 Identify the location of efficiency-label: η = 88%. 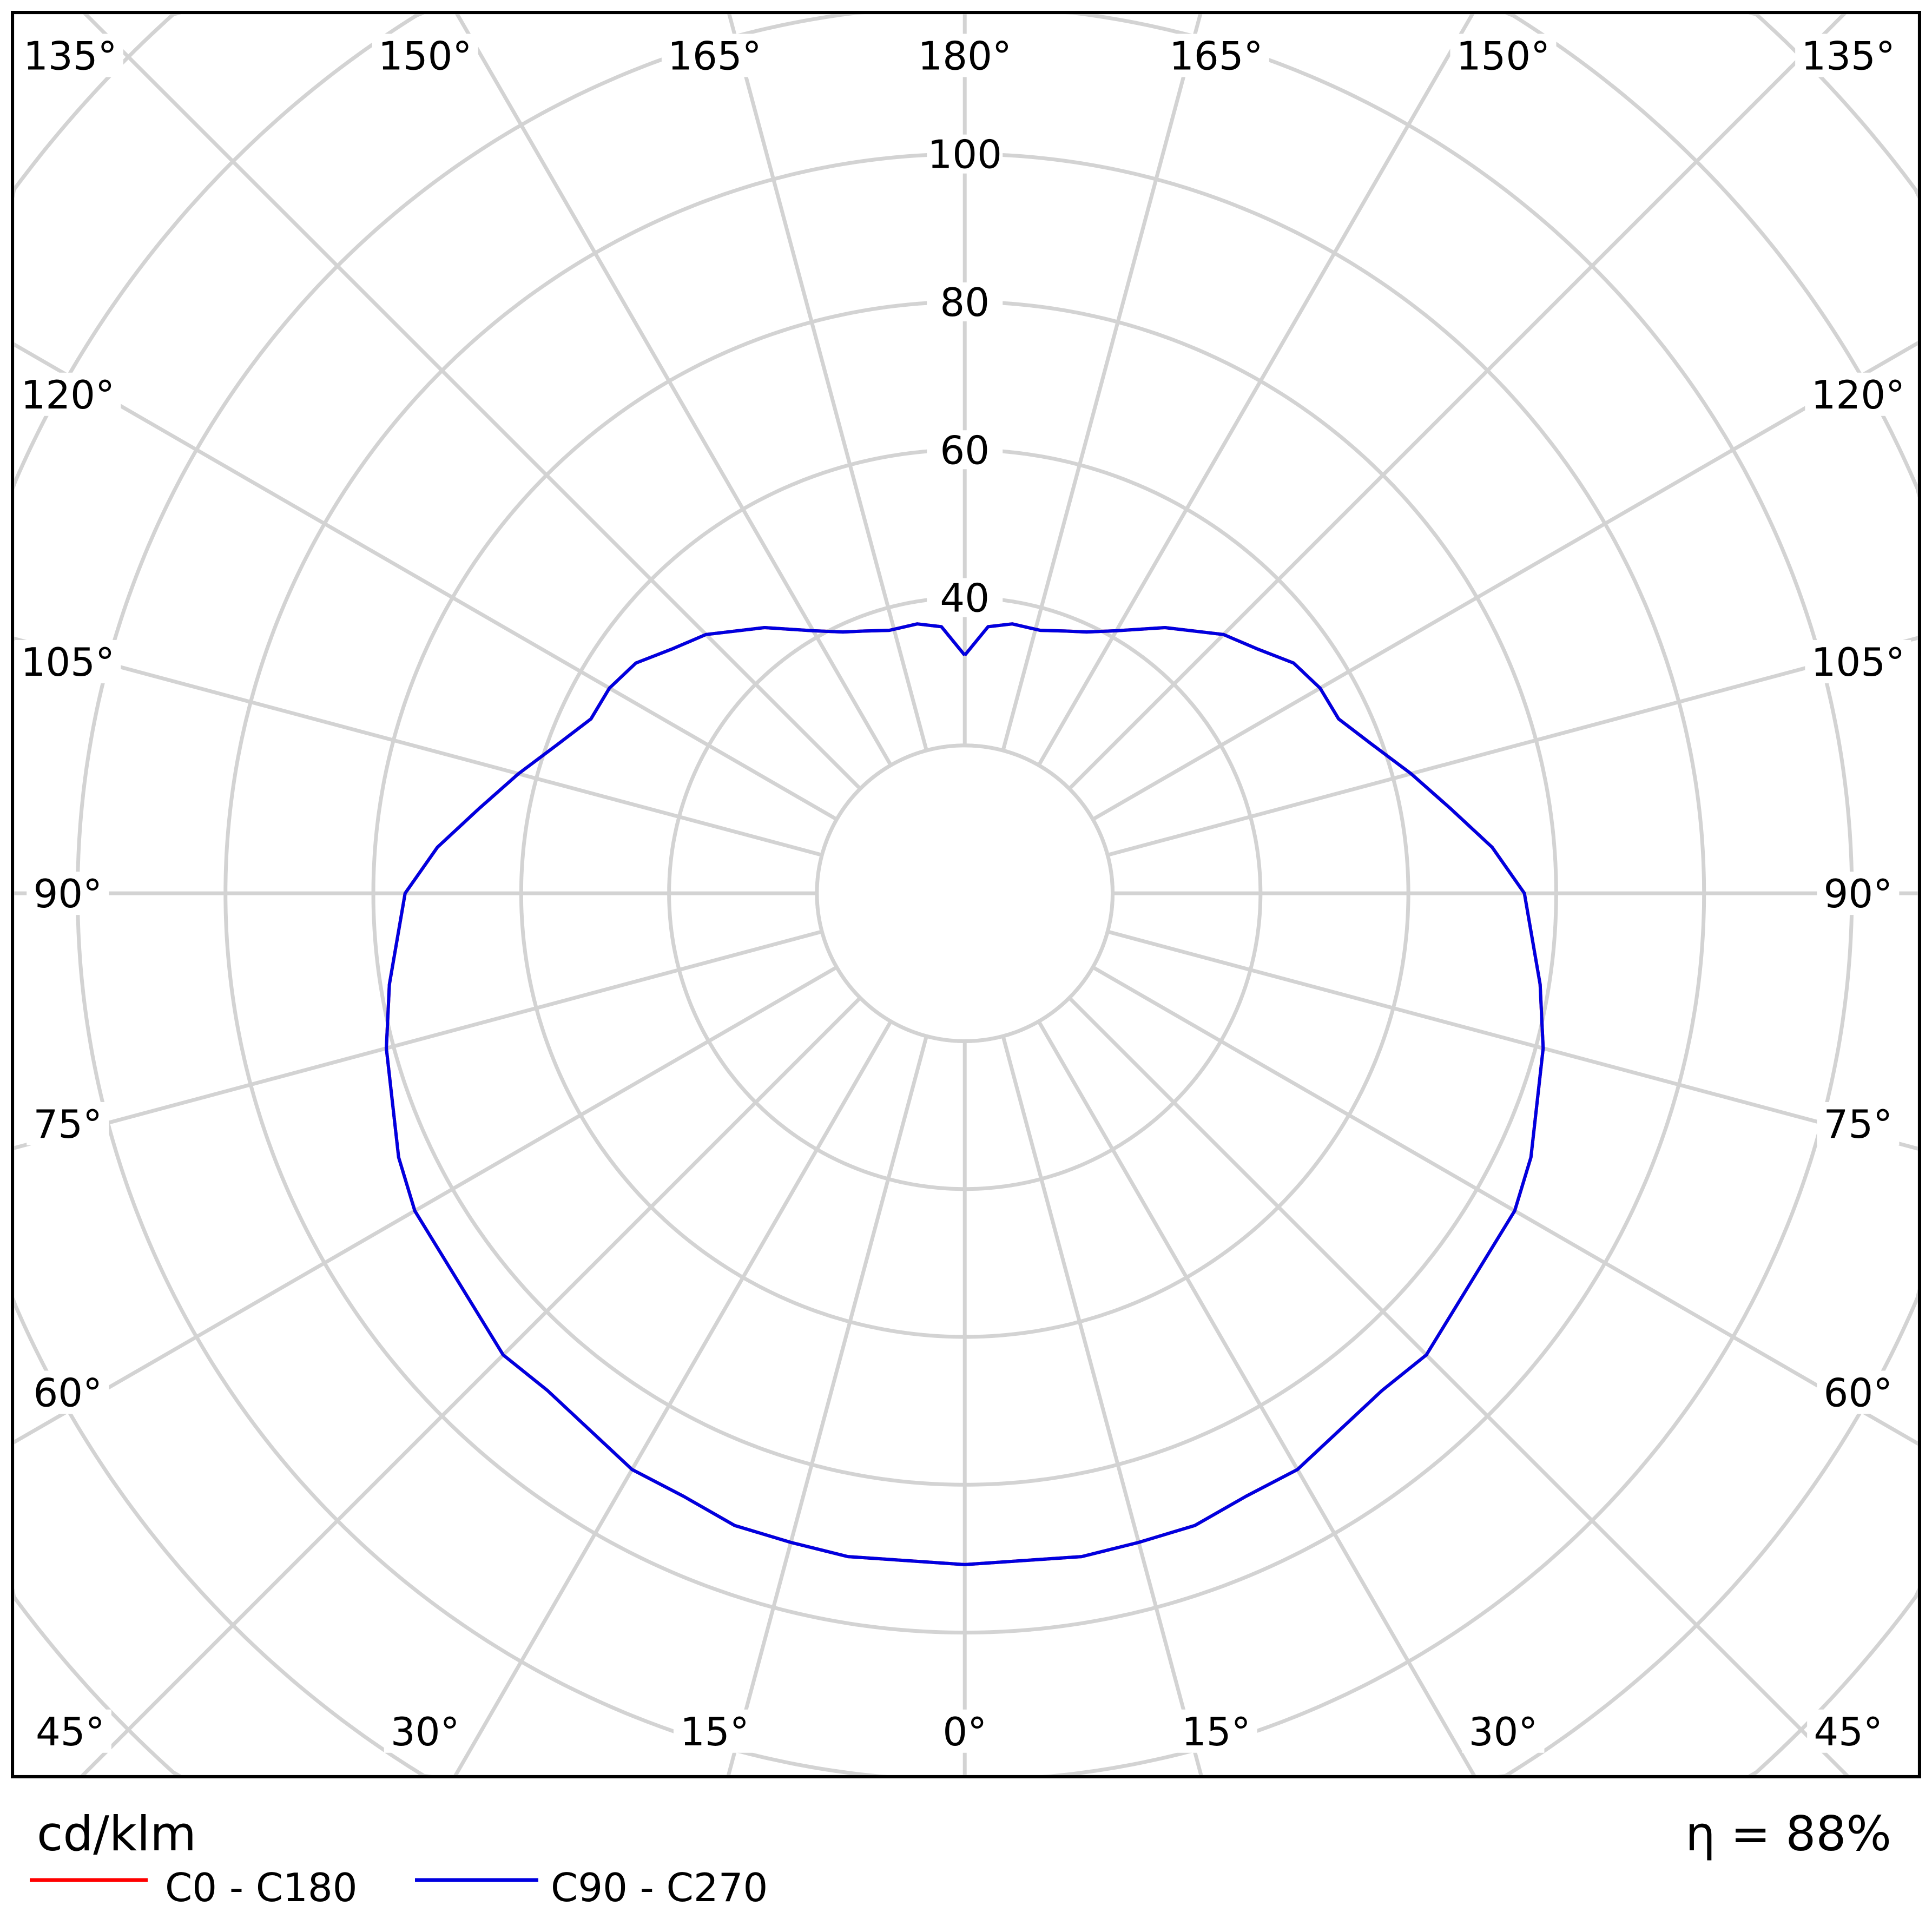
(1788, 1834).